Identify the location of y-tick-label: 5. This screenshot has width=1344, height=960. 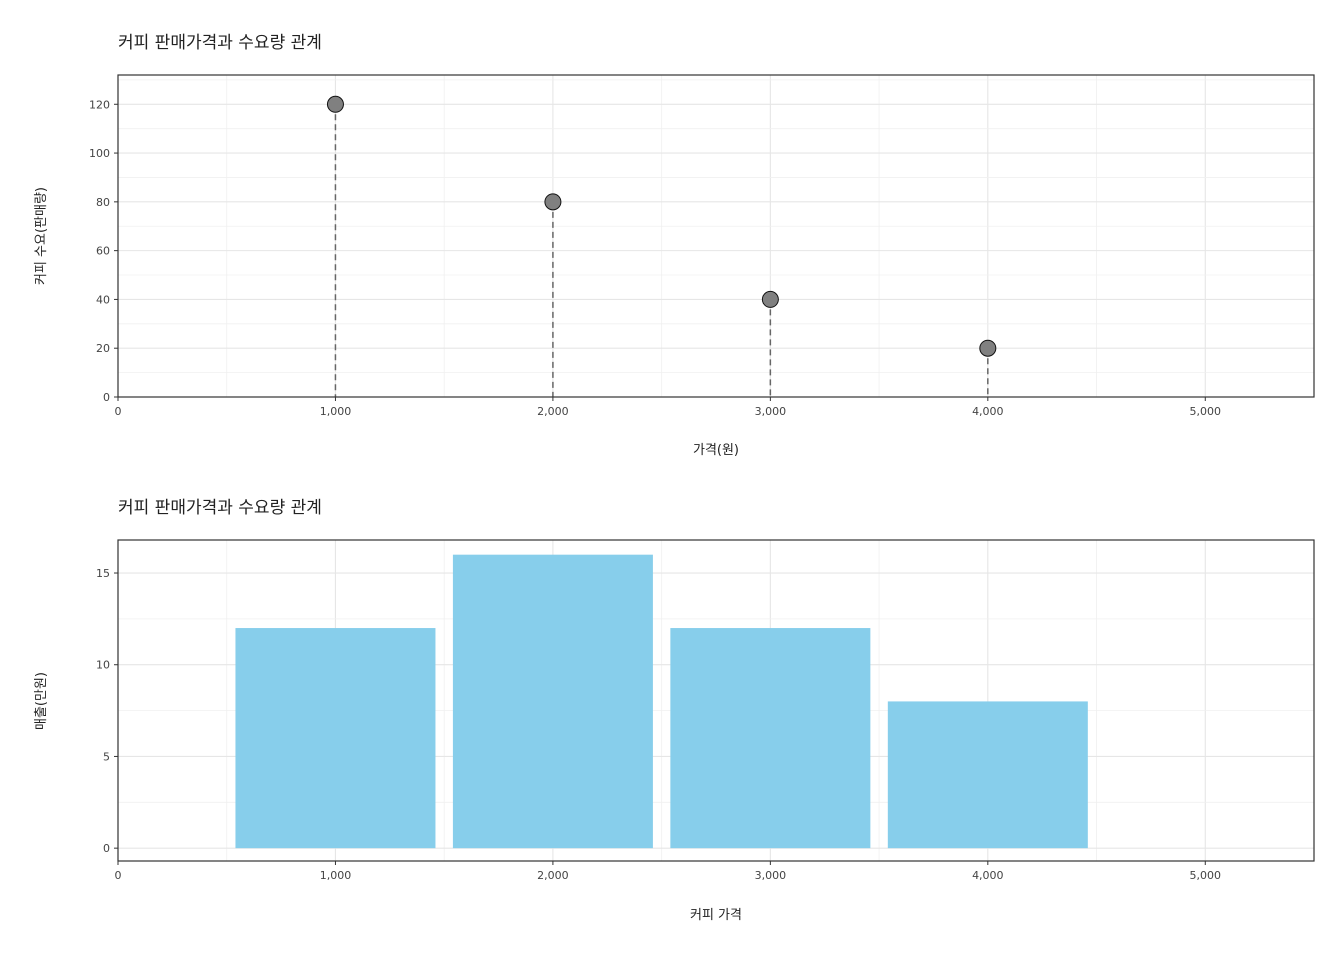
(106, 756).